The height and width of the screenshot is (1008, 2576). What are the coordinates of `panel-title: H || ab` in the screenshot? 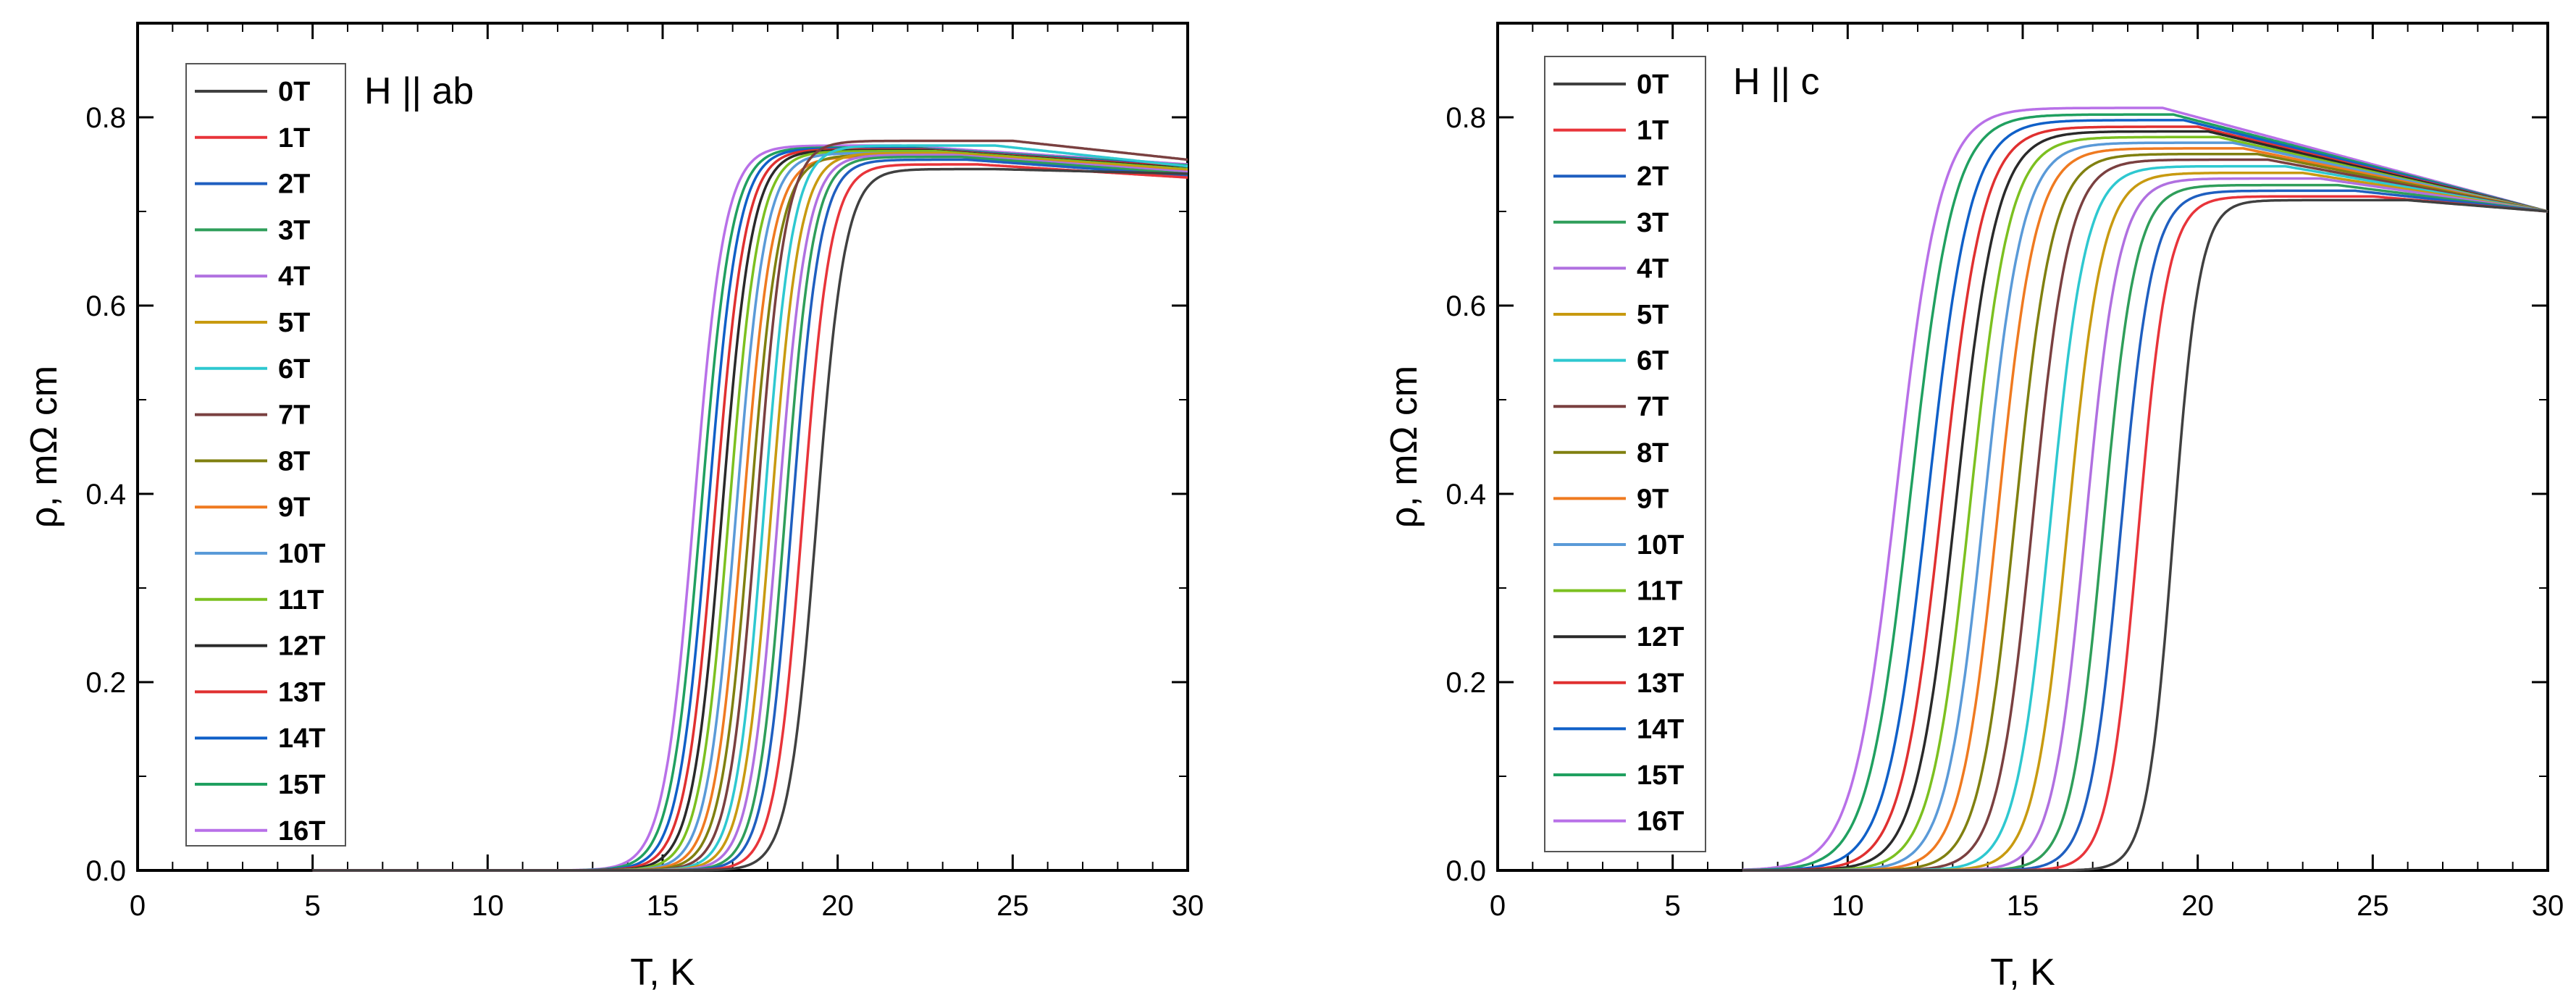 It's located at (419, 91).